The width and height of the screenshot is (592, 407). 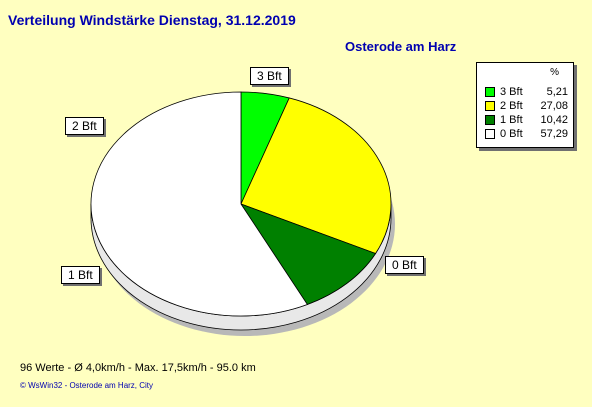 I want to click on location-label: Osterode am Harz, so click(x=401, y=46).